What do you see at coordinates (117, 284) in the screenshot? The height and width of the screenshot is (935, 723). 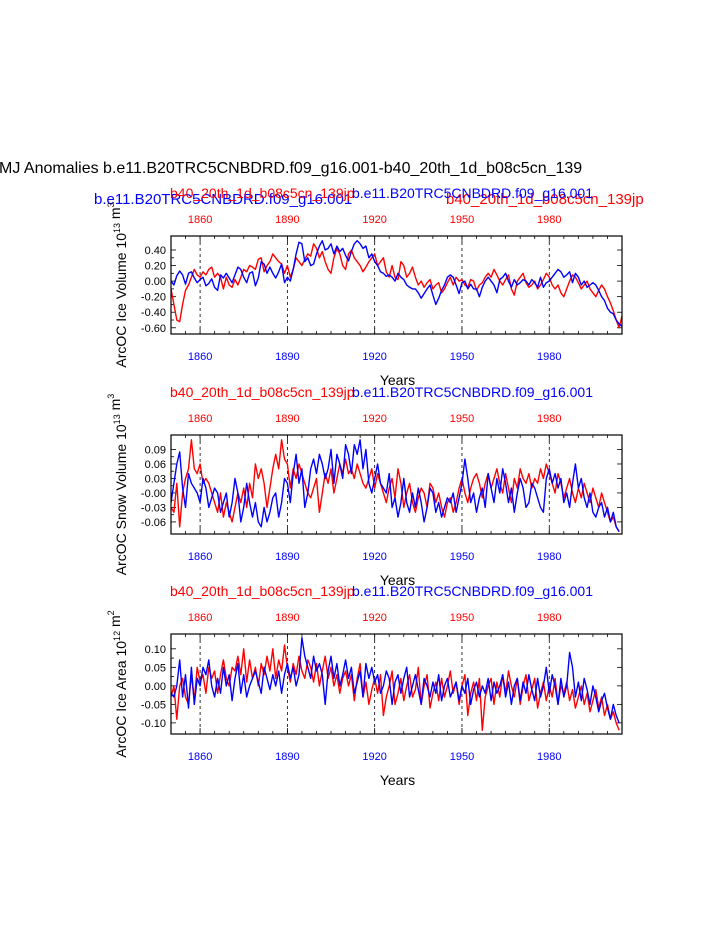 I see `y-axis-title: ArcOC Ice Volume 1013 m3` at bounding box center [117, 284].